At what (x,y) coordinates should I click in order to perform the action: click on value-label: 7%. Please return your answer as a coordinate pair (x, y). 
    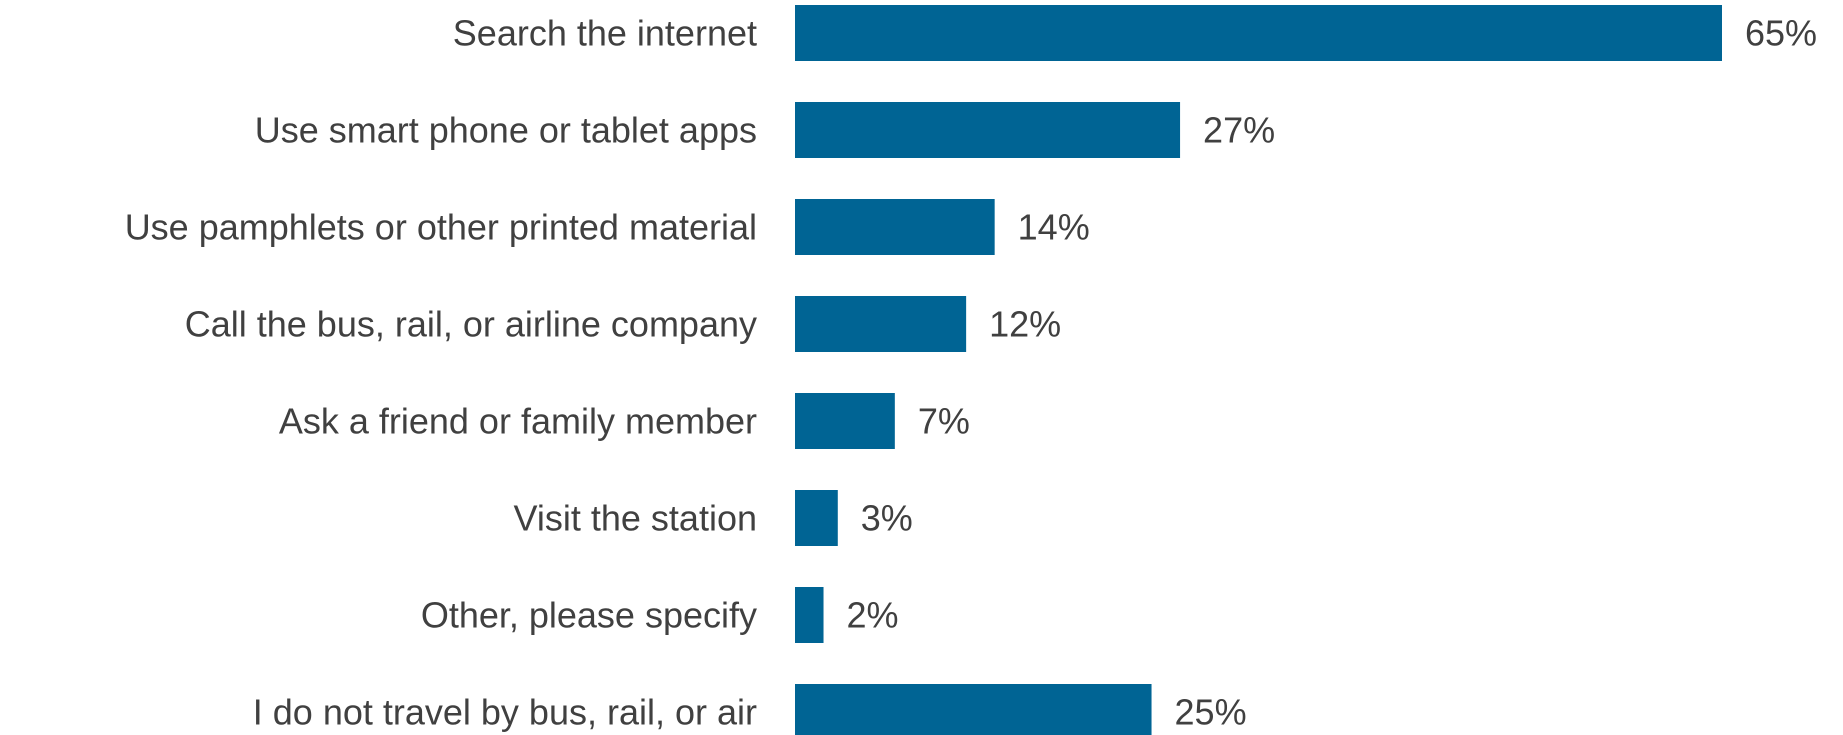
    Looking at the image, I should click on (944, 421).